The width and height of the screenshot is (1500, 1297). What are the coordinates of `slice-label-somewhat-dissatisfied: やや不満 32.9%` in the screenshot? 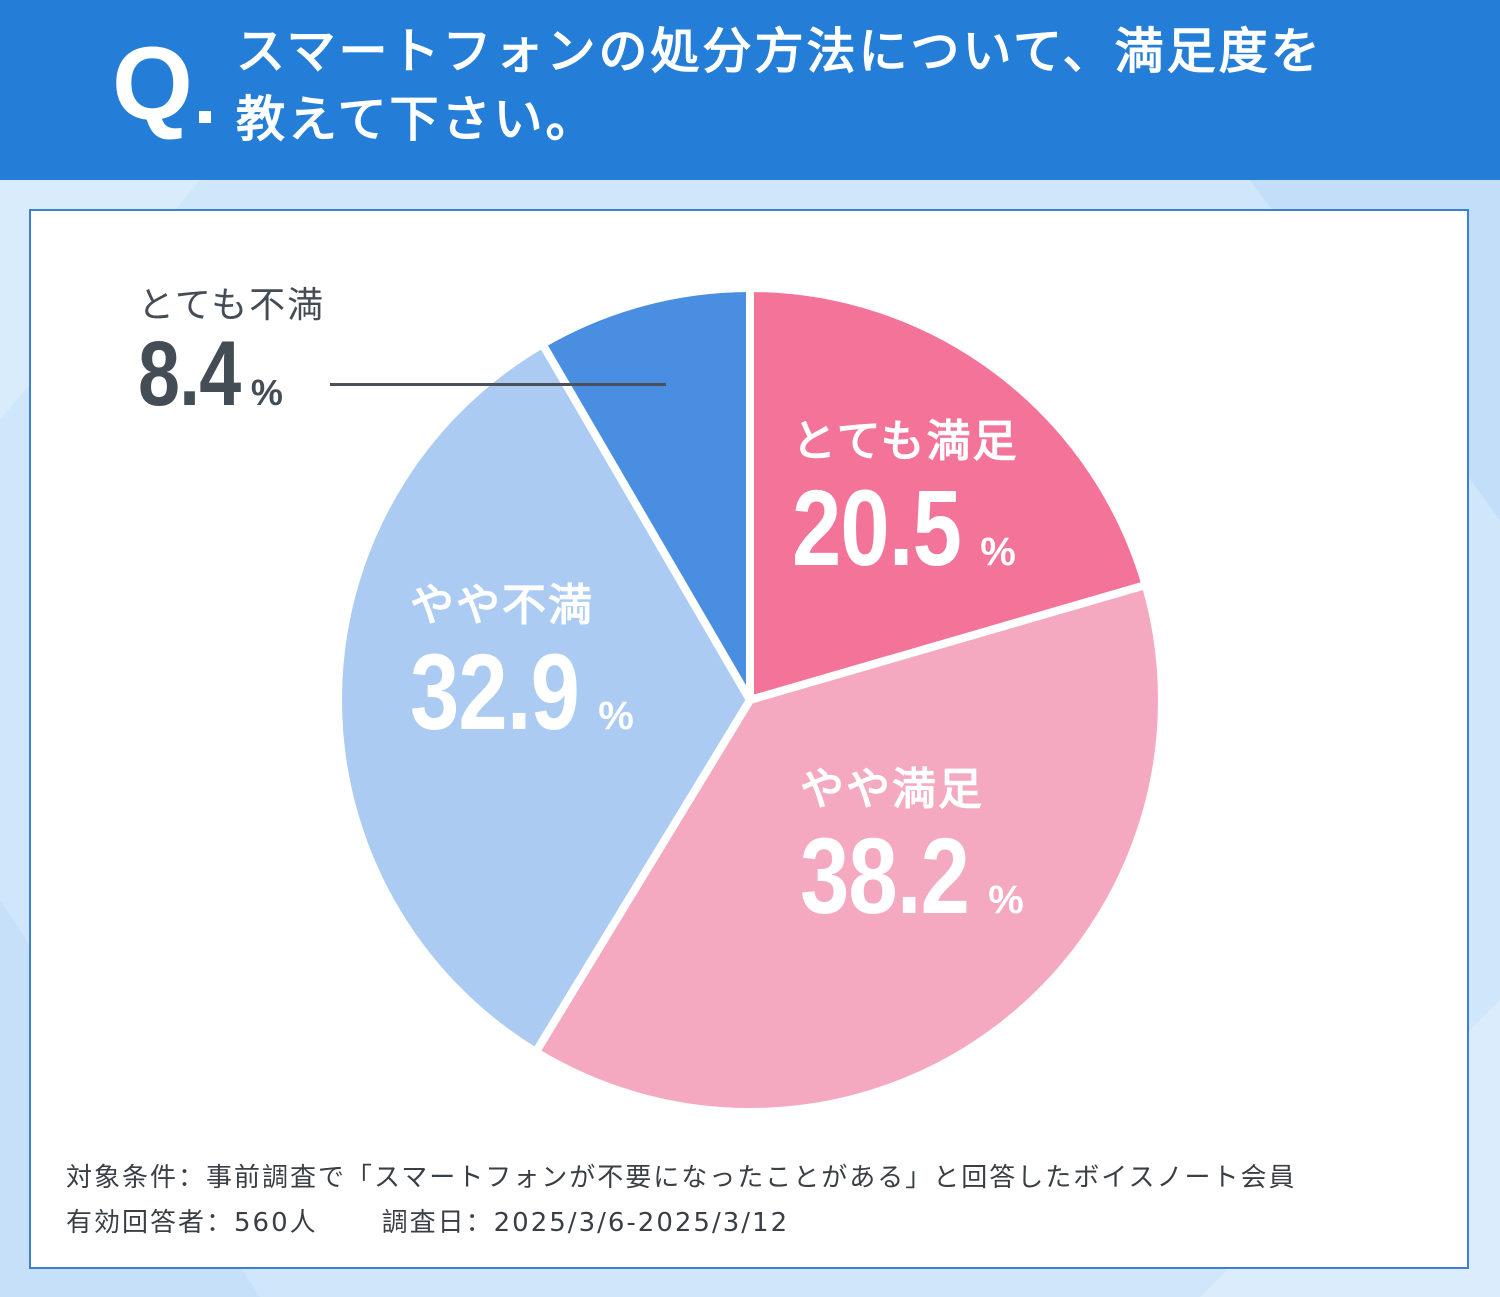 It's located at (522, 666).